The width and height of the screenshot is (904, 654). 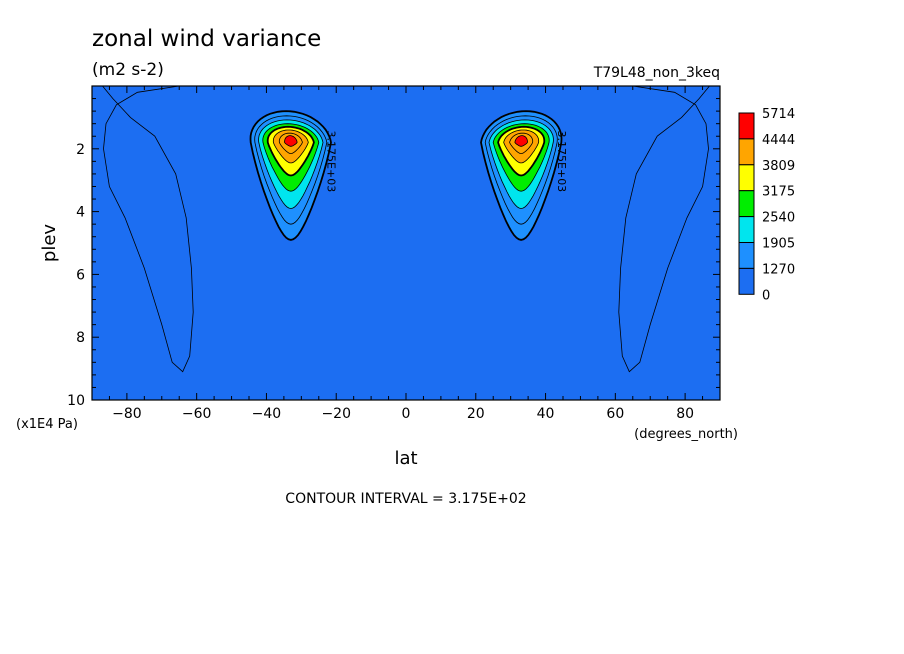 I want to click on y-tick-label: 4, so click(x=80, y=213).